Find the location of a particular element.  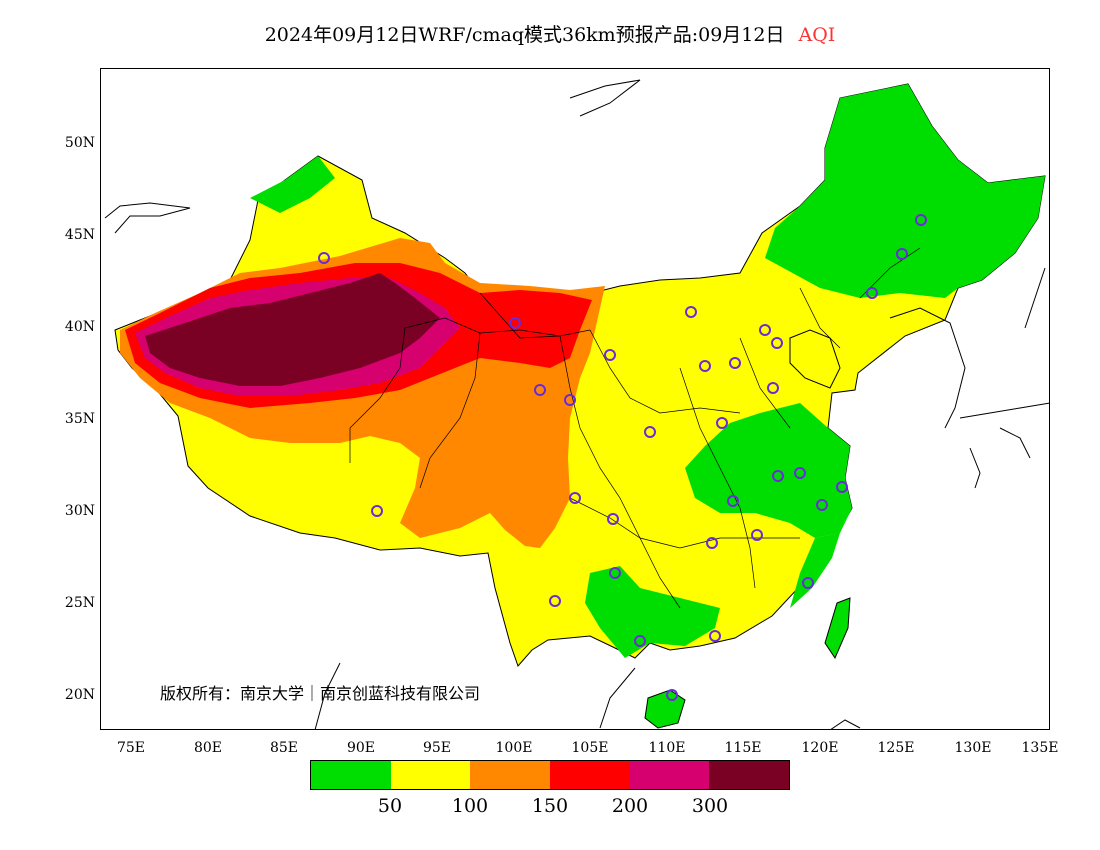

map-title: 2024年09月12日WRF/cmaq模式36km预报产品:09月12日 AQI is located at coordinates (550, 33).